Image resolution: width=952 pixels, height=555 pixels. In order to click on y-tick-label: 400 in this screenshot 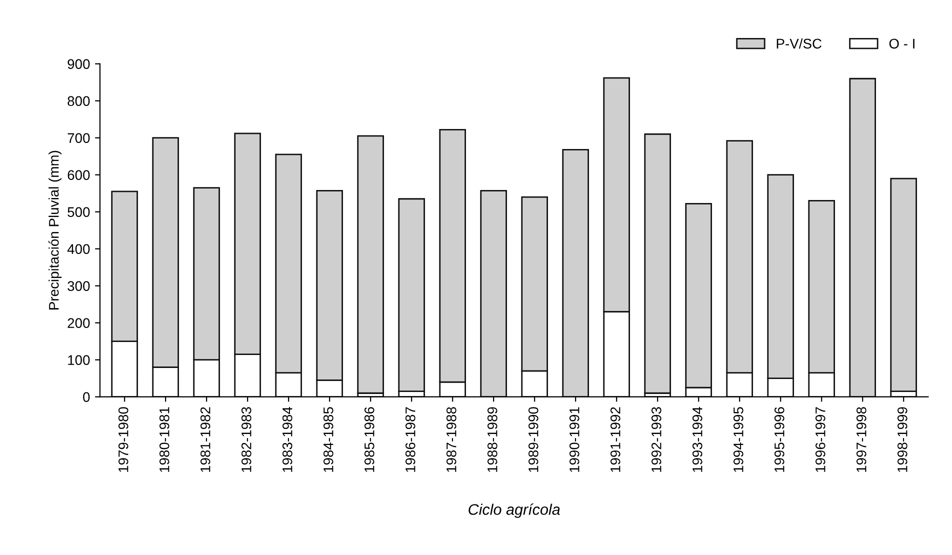, I will do `click(78, 249)`.